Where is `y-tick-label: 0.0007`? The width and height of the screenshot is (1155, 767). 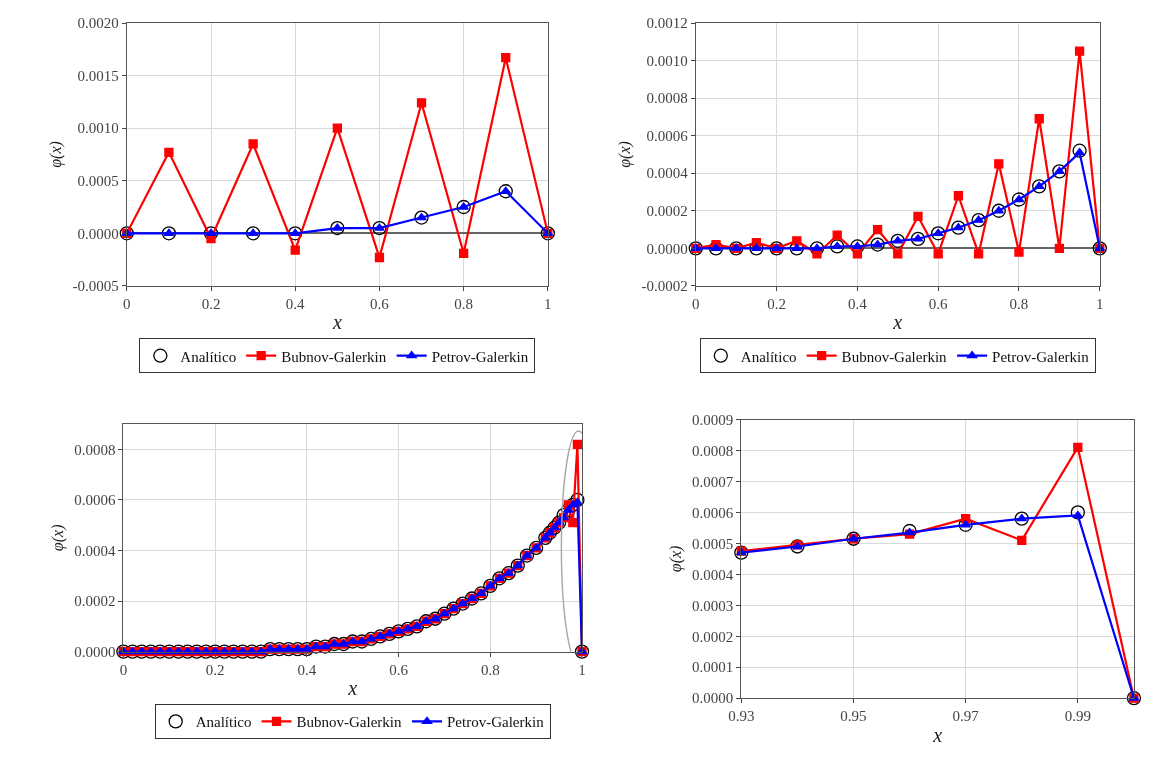 y-tick-label: 0.0007 is located at coordinates (713, 481).